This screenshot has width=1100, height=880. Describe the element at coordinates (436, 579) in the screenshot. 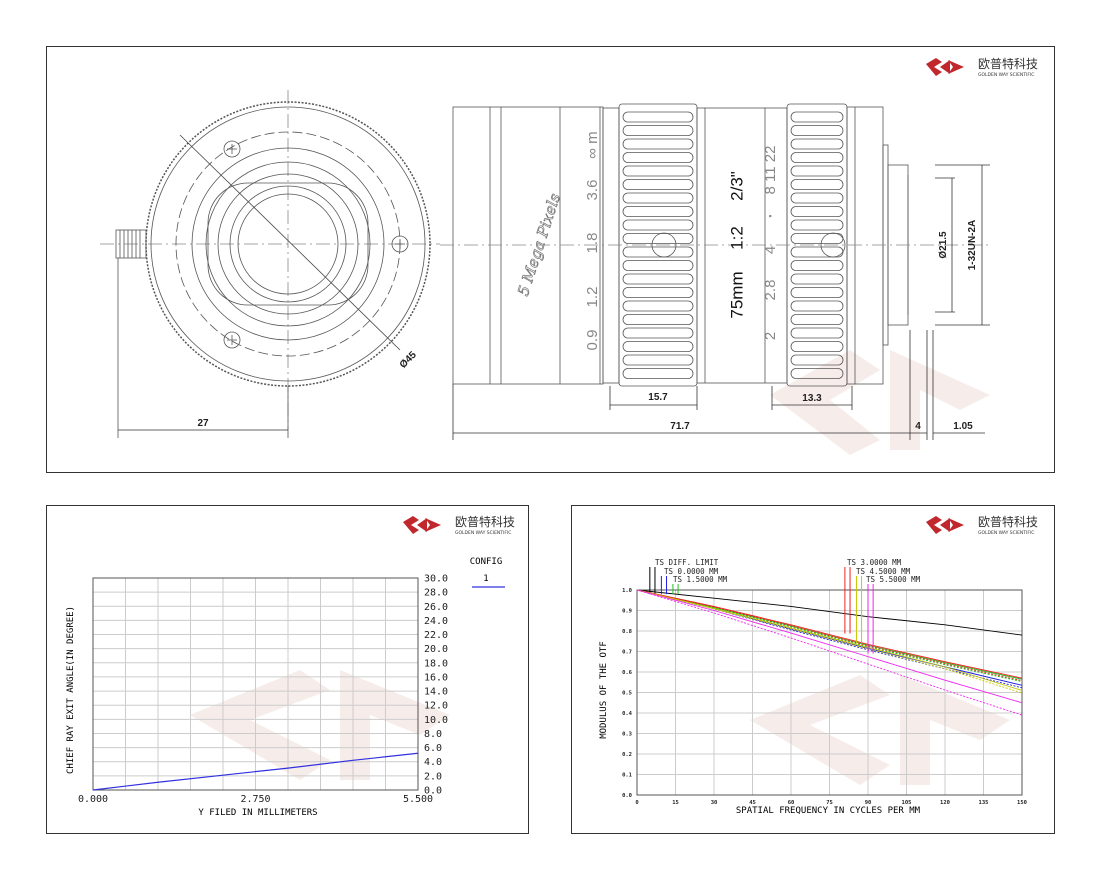

I see `y-tick-label: 30.0` at that location.